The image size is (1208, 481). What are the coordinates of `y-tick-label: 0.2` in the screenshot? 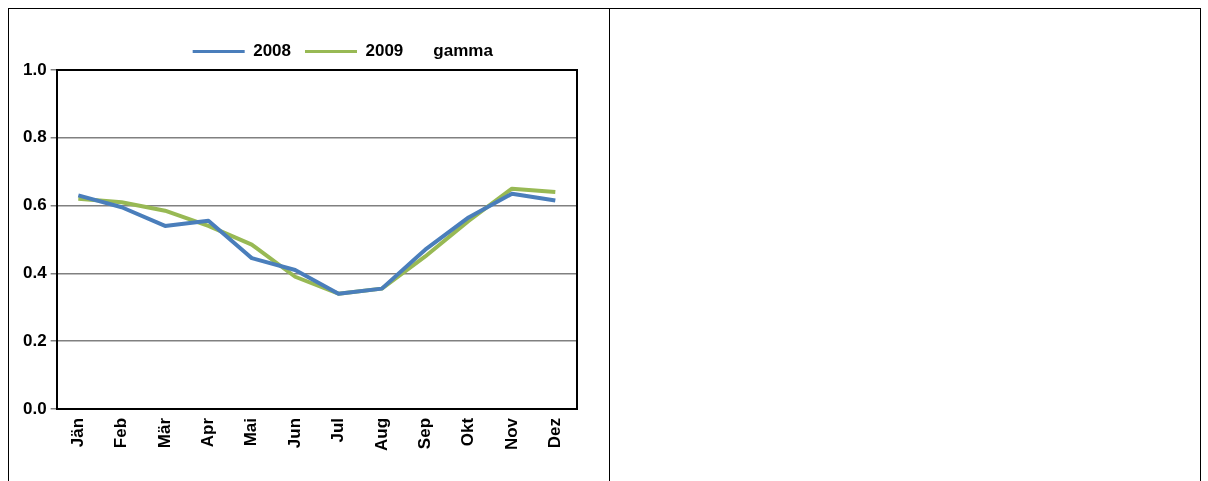 It's located at (34, 340).